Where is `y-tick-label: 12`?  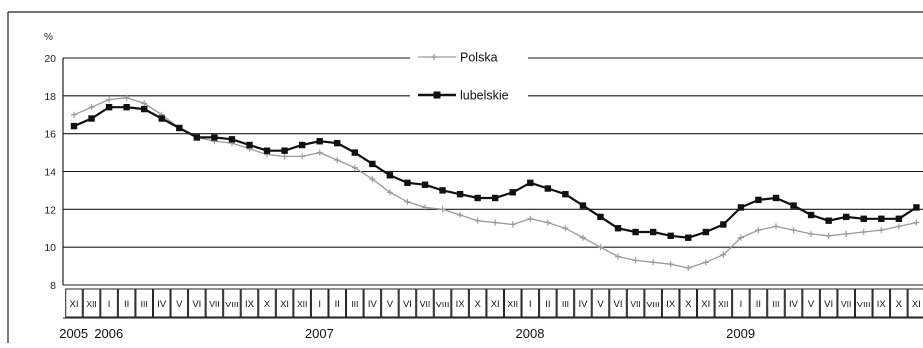 y-tick-label: 12 is located at coordinates (50, 210).